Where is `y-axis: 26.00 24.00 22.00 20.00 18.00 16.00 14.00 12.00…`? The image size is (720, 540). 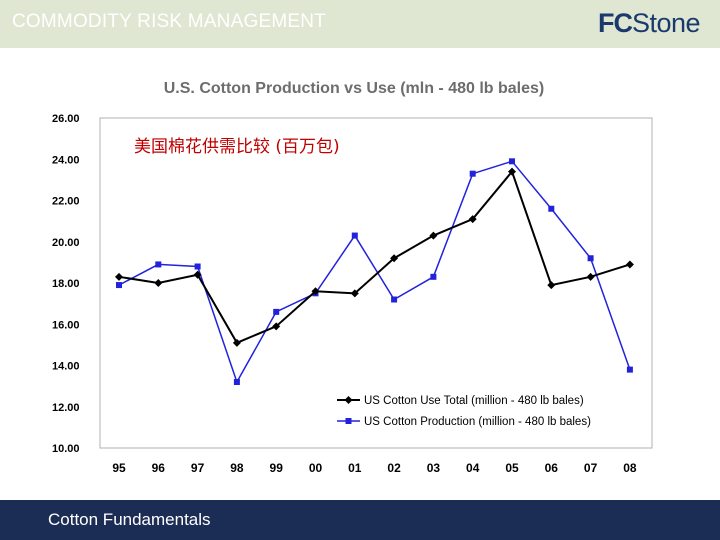 y-axis: 26.00 24.00 22.00 20.00 18.00 16.00 14.00 12.00… is located at coordinates (66, 284).